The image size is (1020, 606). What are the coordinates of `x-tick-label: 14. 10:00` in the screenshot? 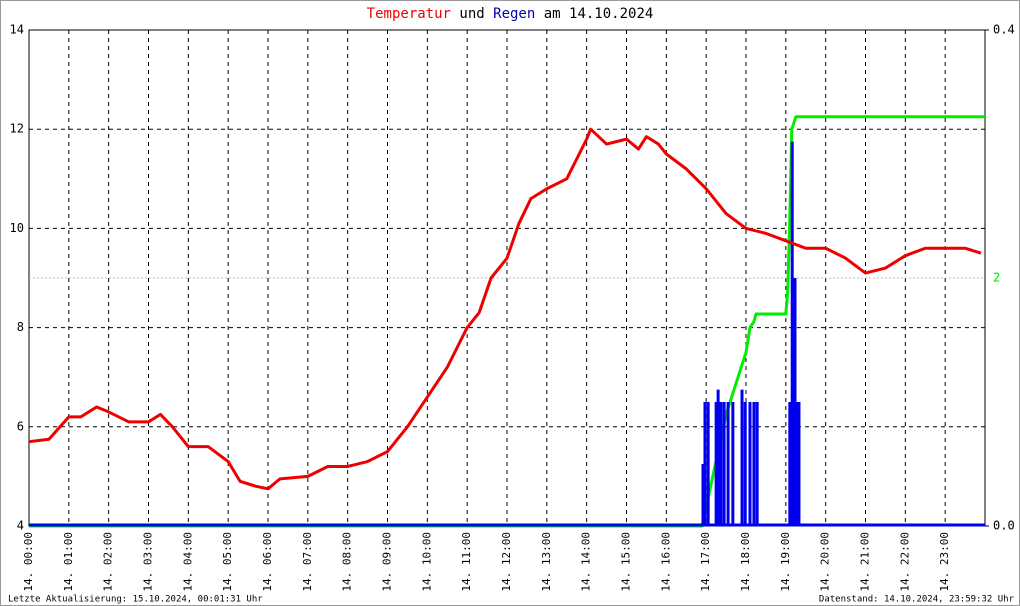 It's located at (426, 562).